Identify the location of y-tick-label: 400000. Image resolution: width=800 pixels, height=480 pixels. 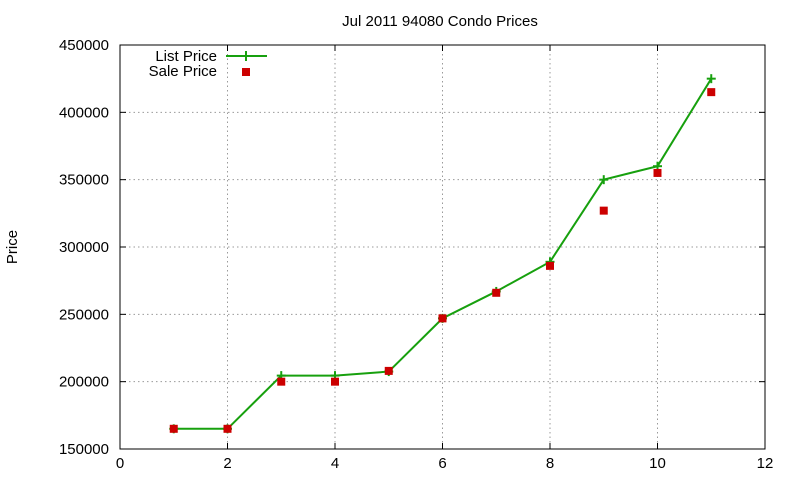
(84, 112).